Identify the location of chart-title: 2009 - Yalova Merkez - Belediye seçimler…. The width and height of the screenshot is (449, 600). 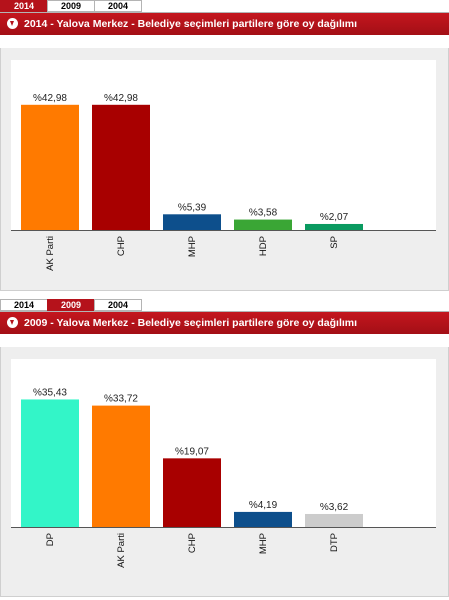
(191, 323).